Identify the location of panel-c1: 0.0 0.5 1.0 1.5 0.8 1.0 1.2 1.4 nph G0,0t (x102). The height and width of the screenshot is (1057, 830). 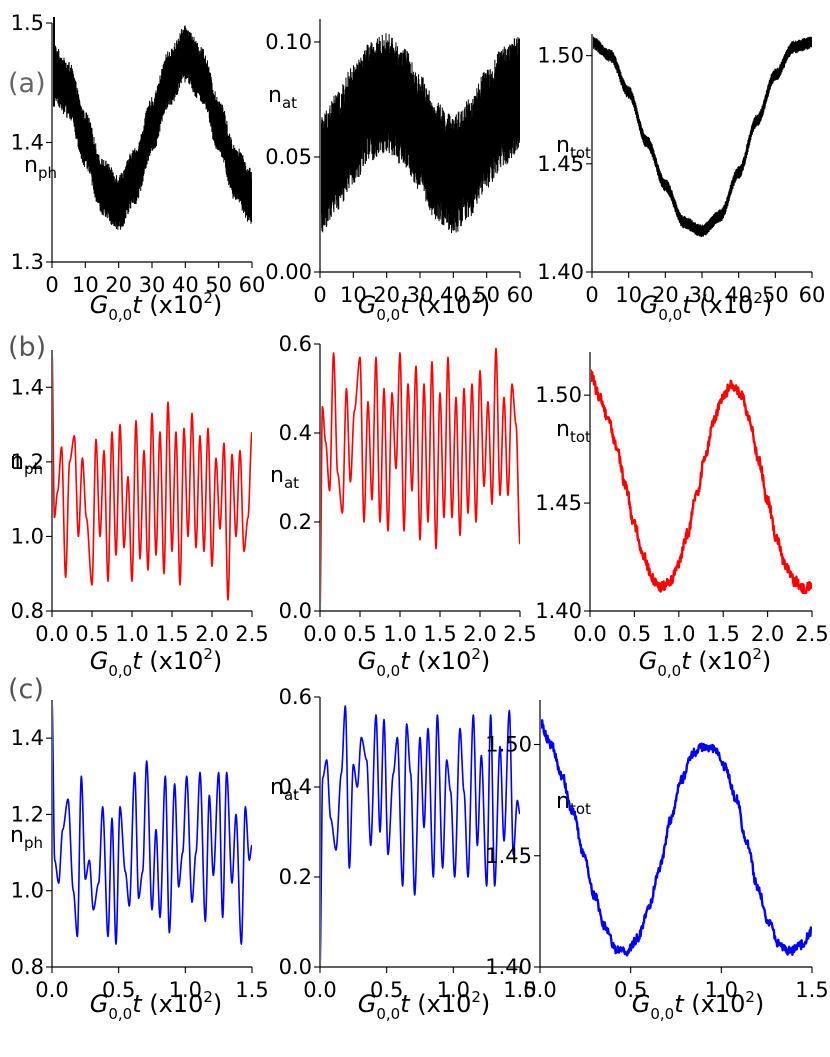
(139, 861).